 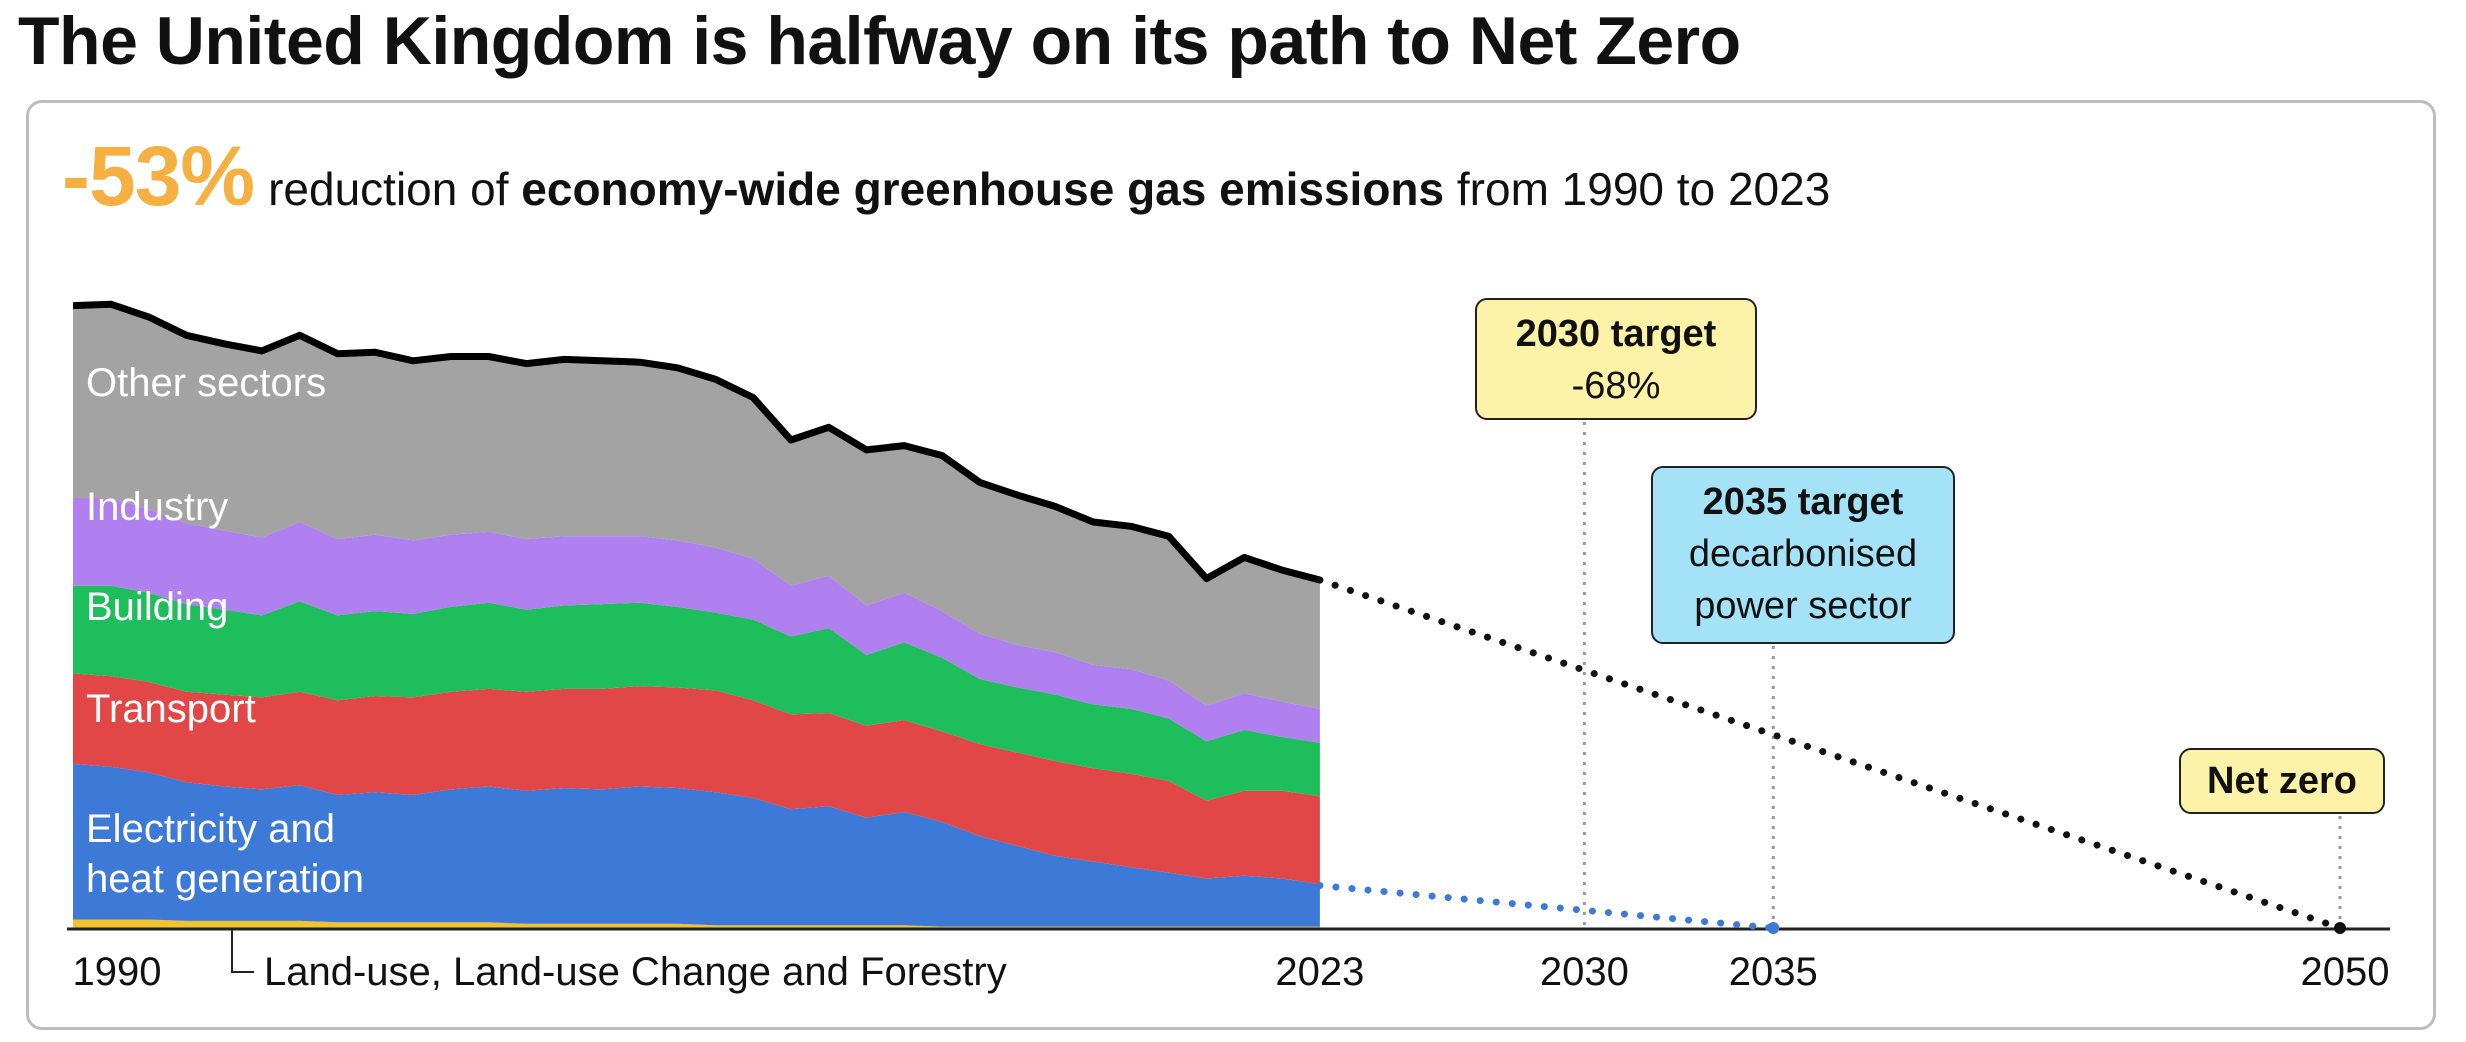 I want to click on callout-net-zero-title: Net zero, so click(x=2282, y=781).